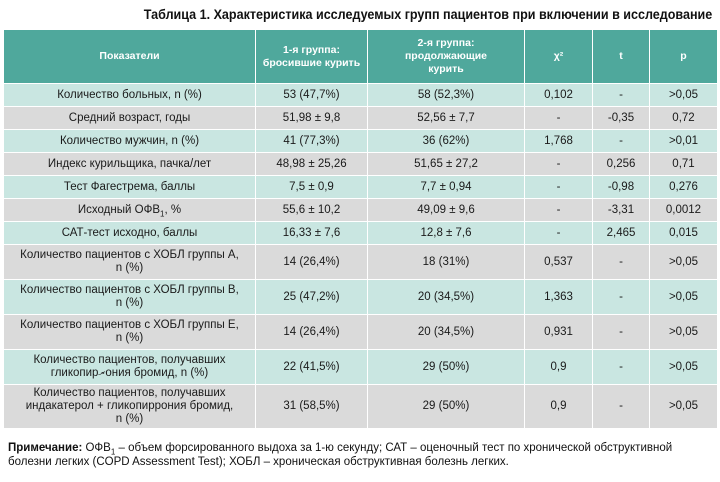 This screenshot has width=720, height=482. What do you see at coordinates (683, 141) in the screenshot?
I see `cell-p: >0,01` at bounding box center [683, 141].